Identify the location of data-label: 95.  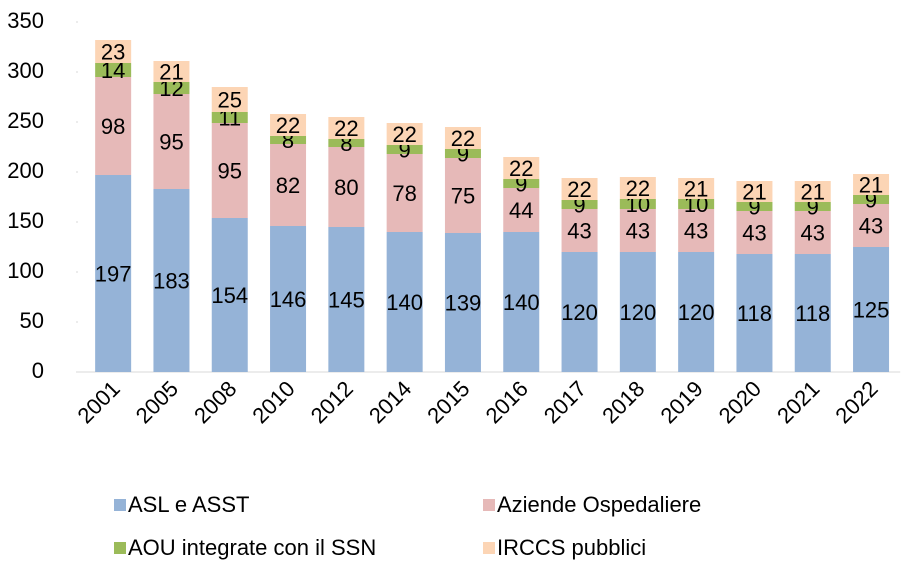
(171, 141).